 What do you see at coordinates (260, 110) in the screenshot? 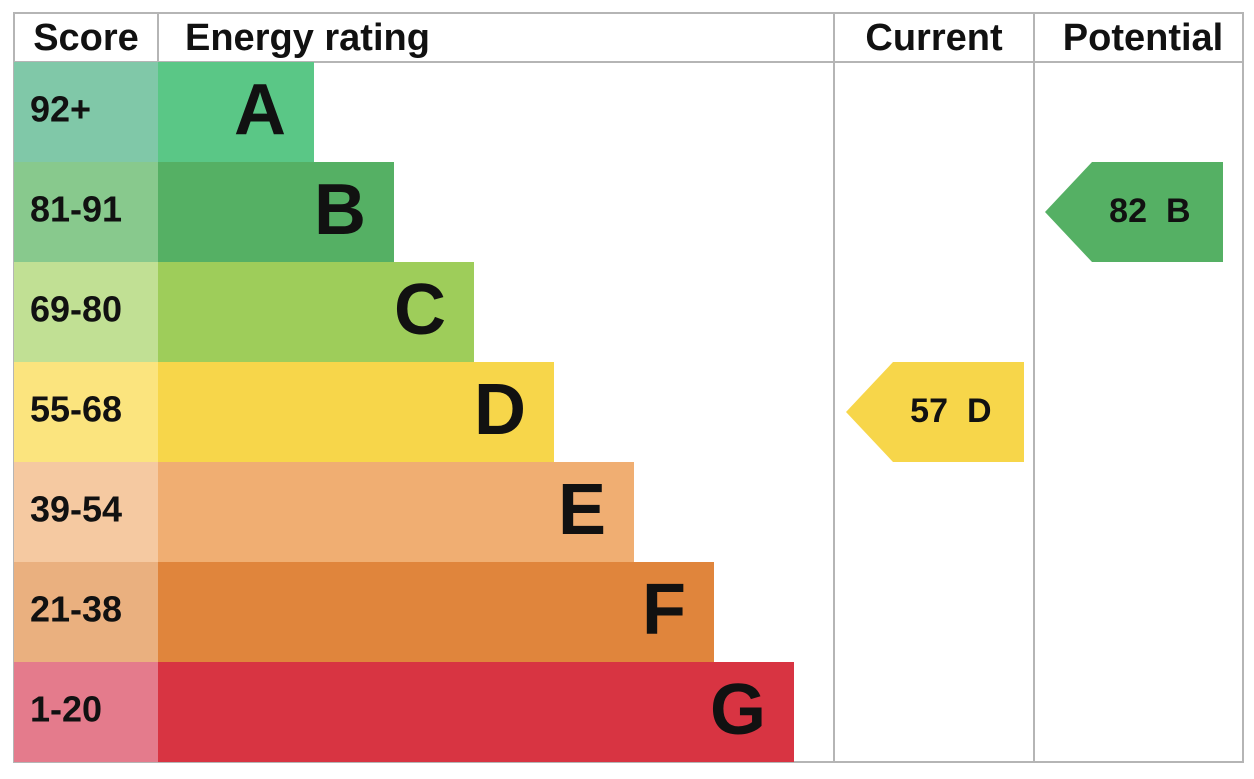
I see `rating-letter: A` at bounding box center [260, 110].